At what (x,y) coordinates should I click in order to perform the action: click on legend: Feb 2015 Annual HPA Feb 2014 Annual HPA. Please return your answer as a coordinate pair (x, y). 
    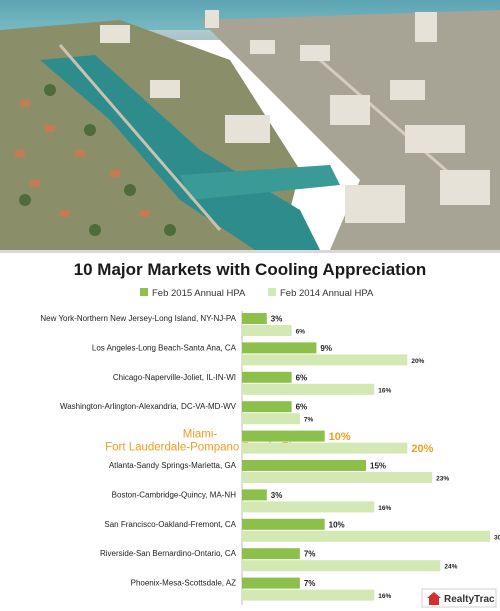
    Looking at the image, I should click on (257, 293).